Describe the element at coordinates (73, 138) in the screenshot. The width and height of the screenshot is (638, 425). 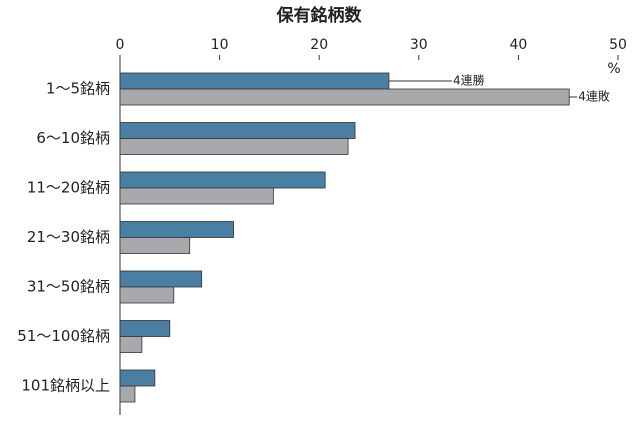
I see `y-tick-label: 6～10銘柄` at that location.